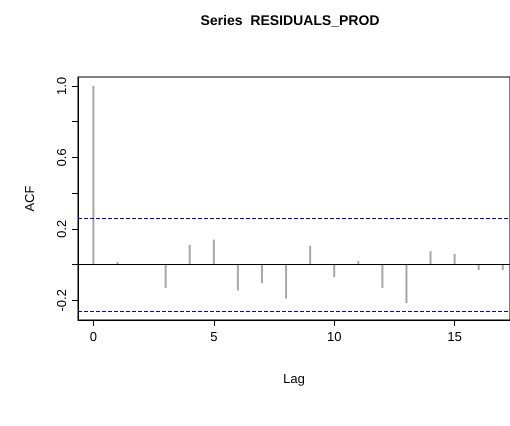 This screenshot has width=510, height=426. What do you see at coordinates (454, 336) in the screenshot?
I see `x-tick-label: 15` at bounding box center [454, 336].